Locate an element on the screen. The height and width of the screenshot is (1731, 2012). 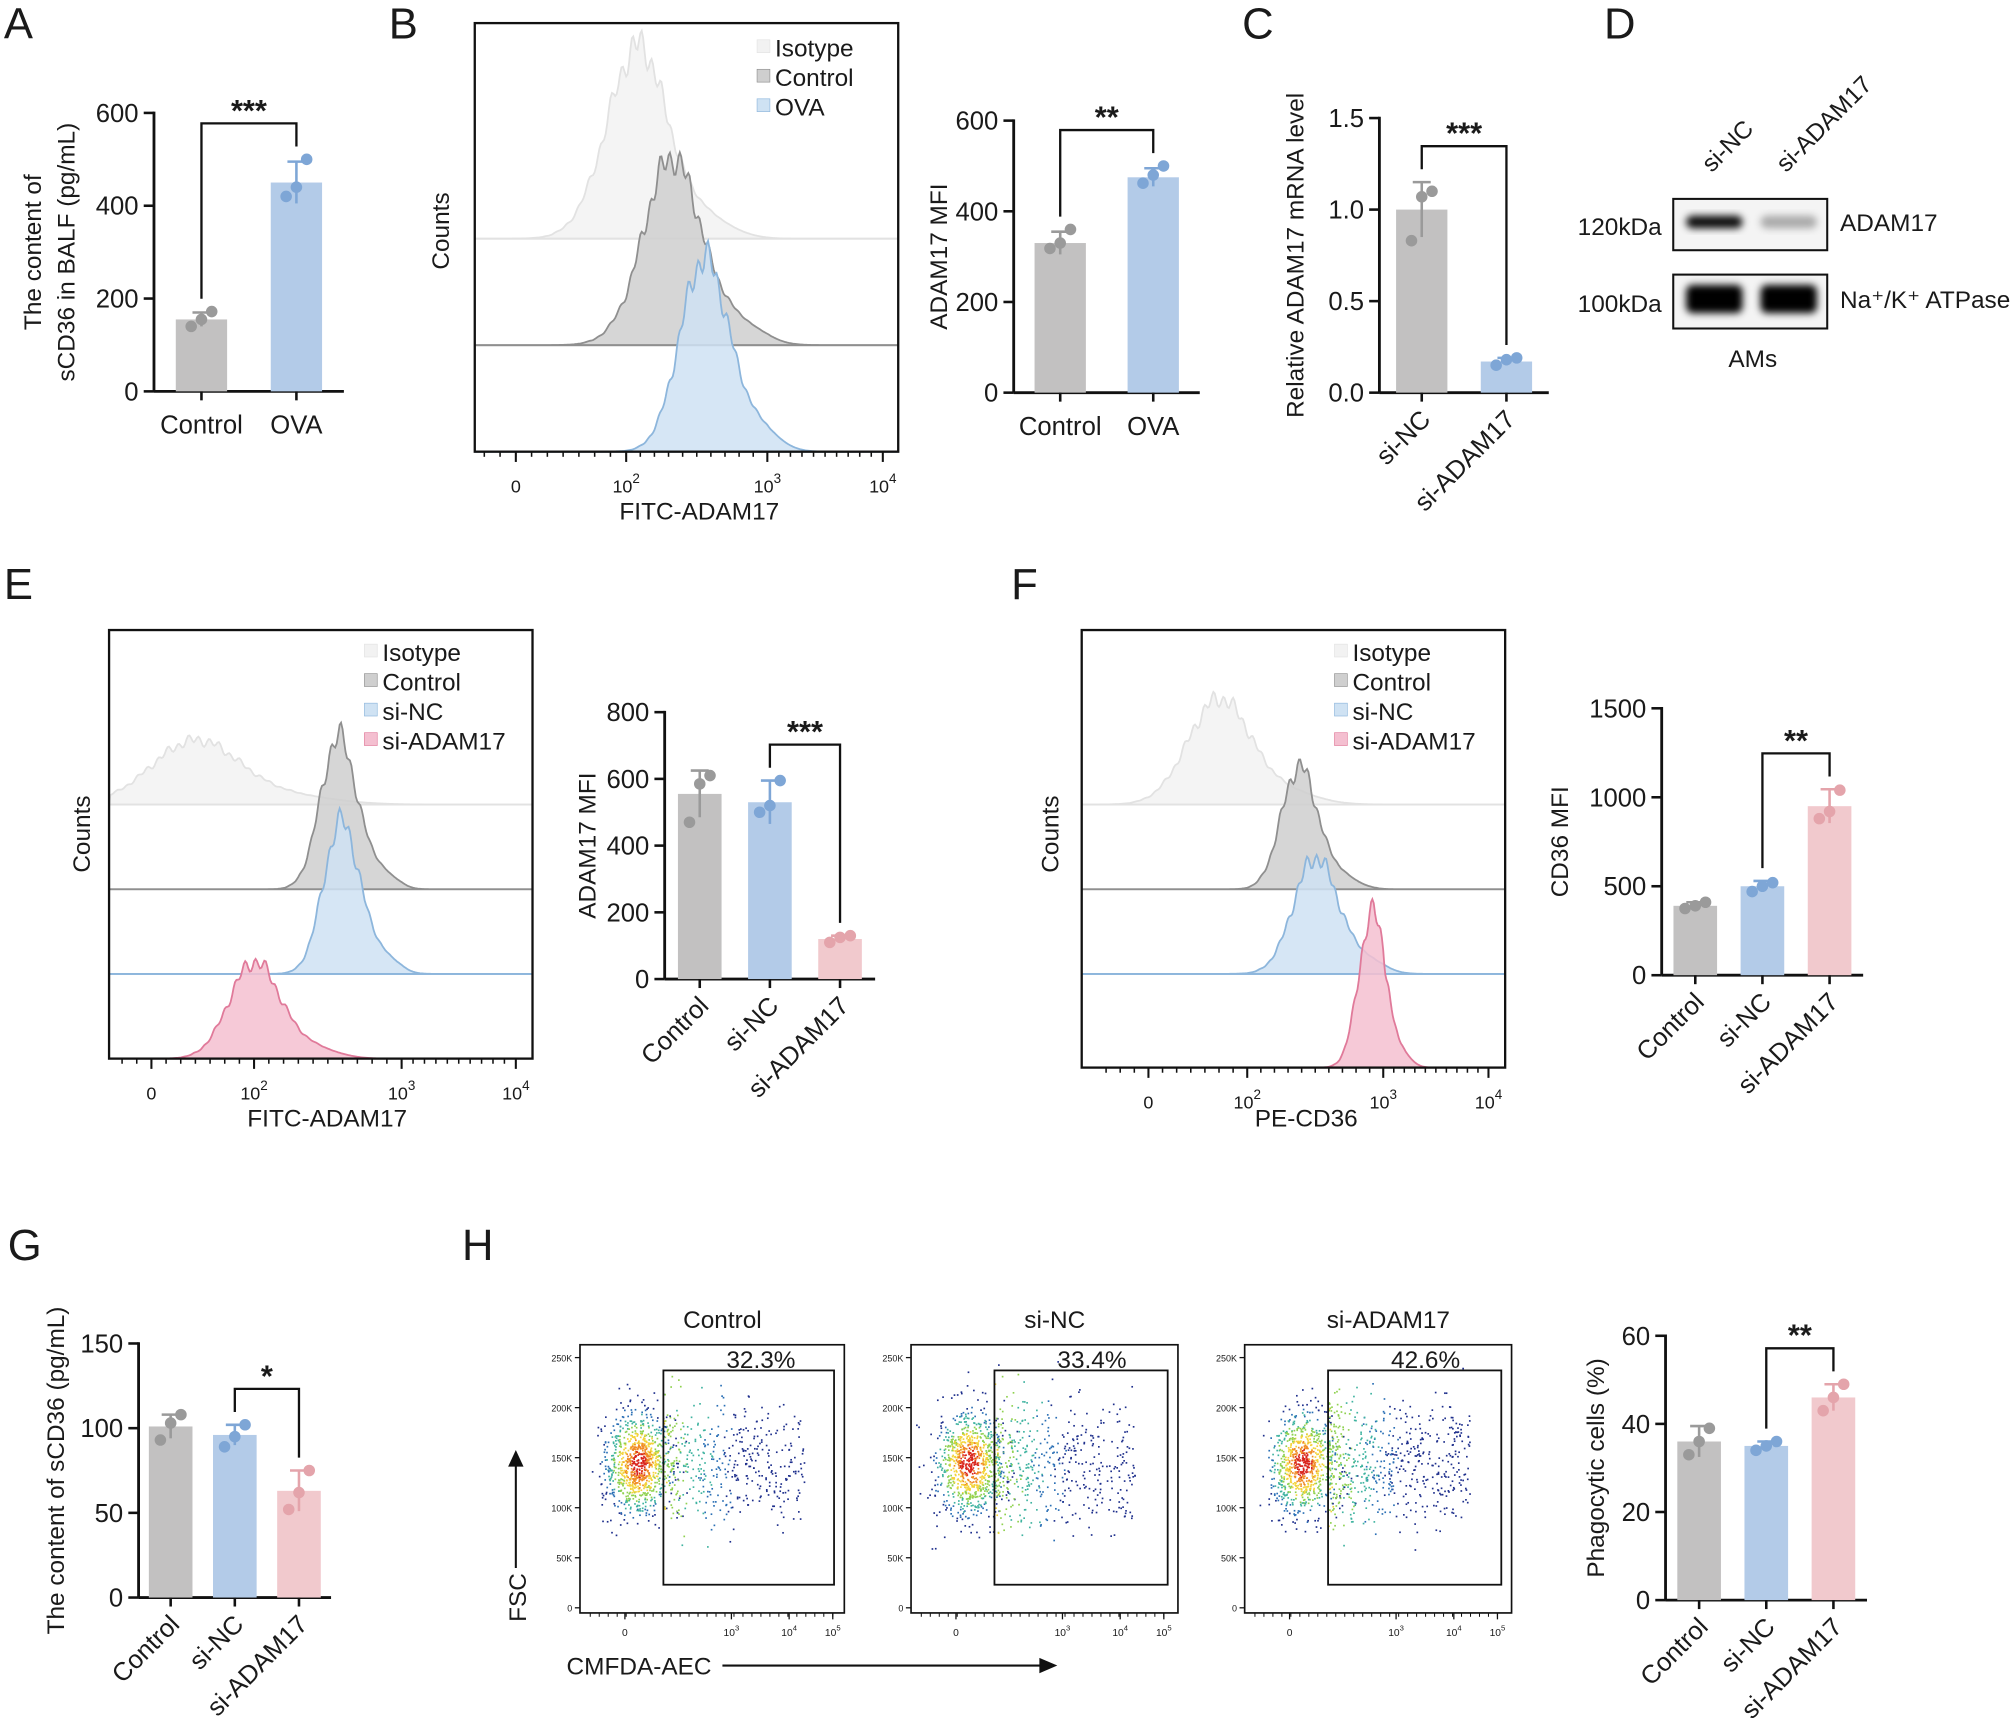
legend-label: OVA is located at coordinates (800, 107).